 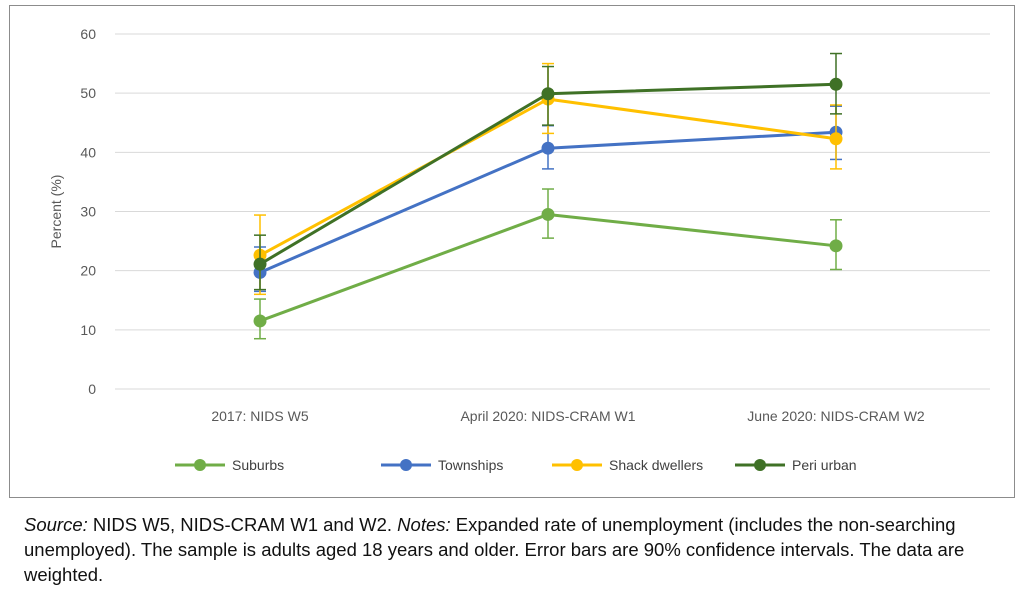 I want to click on legend-label: Suburbs, so click(x=258, y=465).